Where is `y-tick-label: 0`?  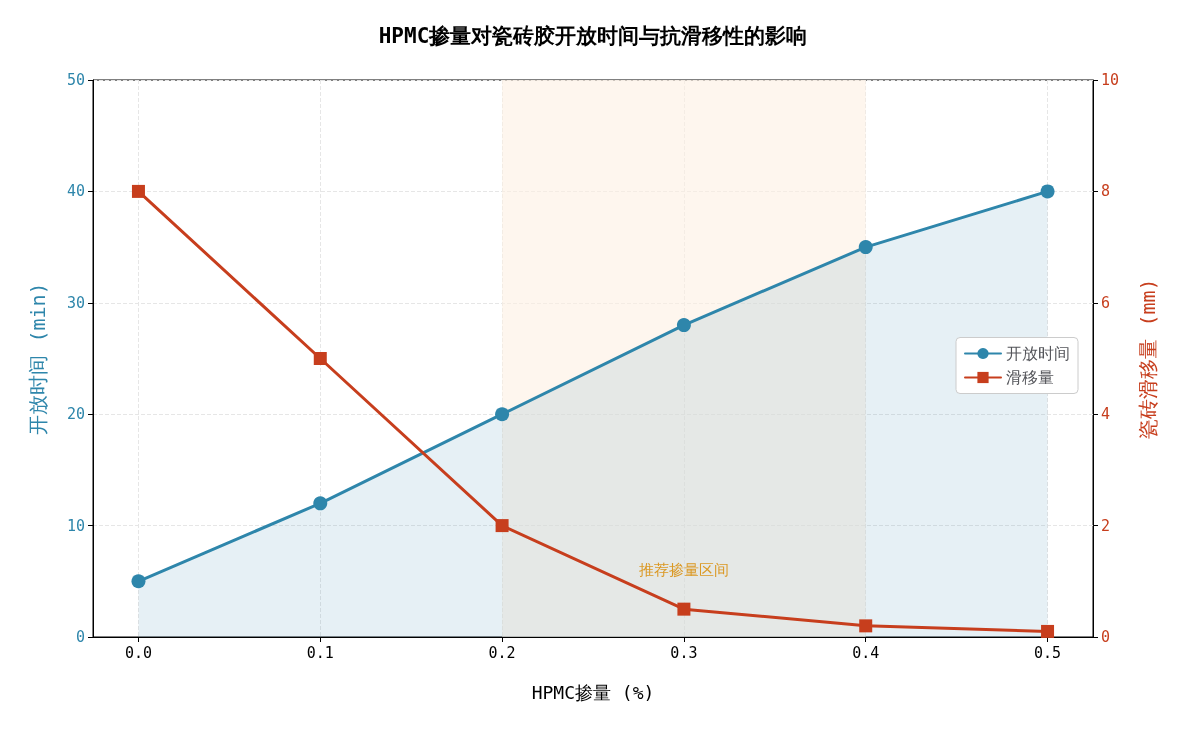
y-tick-label: 0 is located at coordinates (80, 637).